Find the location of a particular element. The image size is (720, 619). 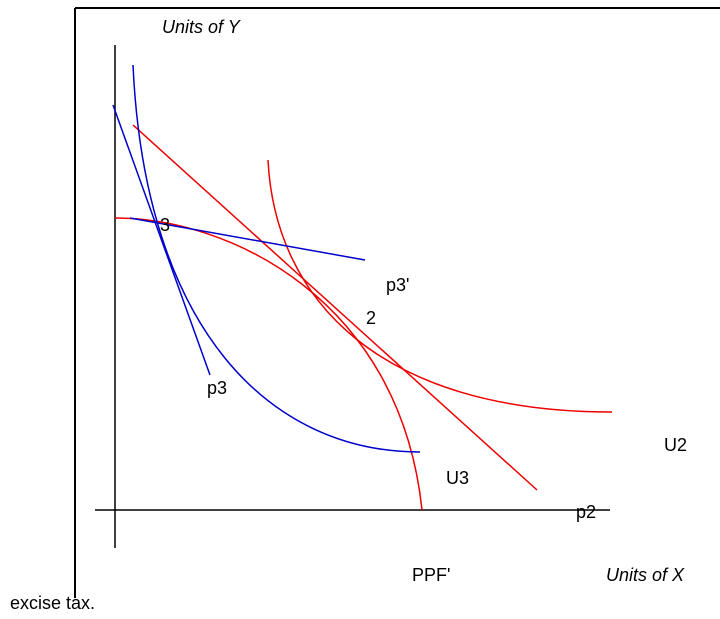

point-label: 2 is located at coordinates (371, 318).